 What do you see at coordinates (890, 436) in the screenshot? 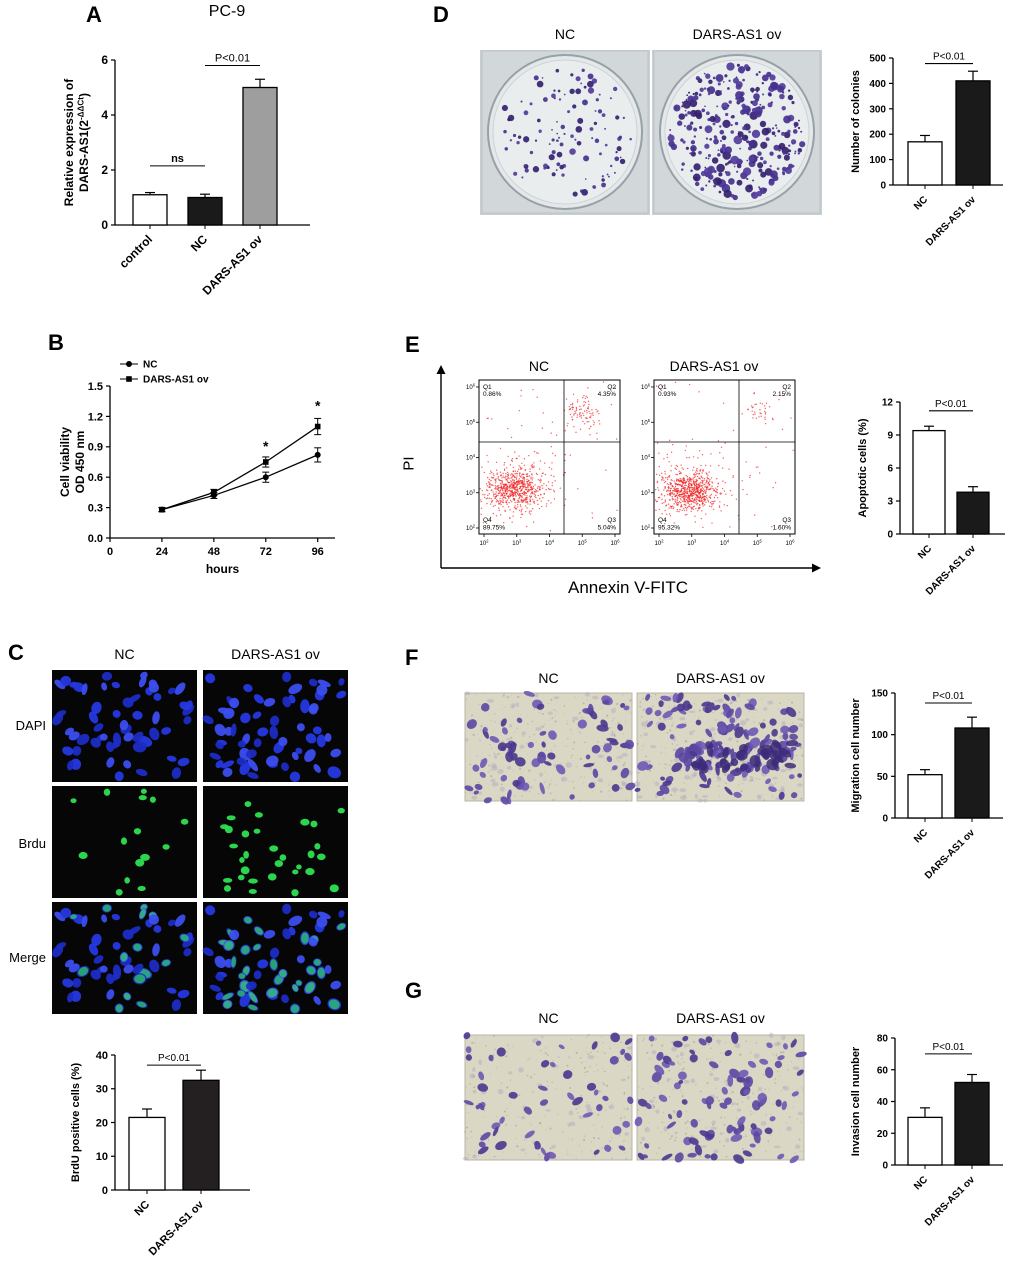
I see `svg-text: 9` at bounding box center [890, 436].